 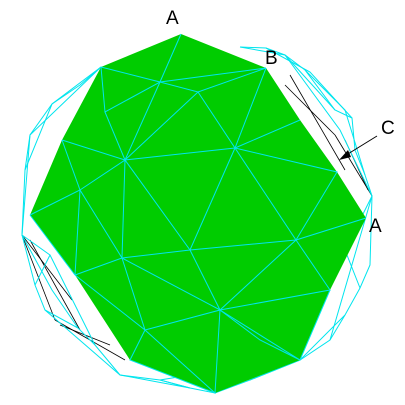 I want to click on callout-arrow, so click(x=358, y=147).